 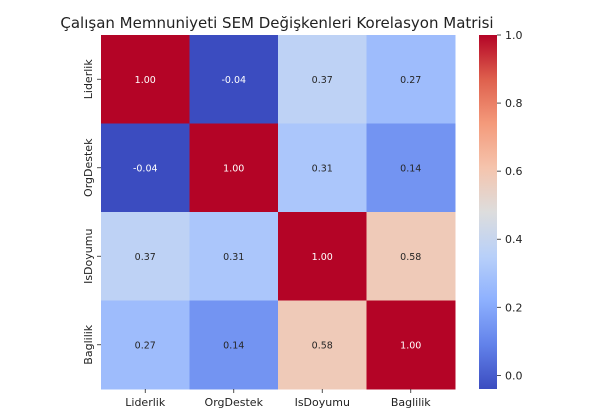 What do you see at coordinates (91, 212) in the screenshot?
I see `y-axis-ticks: Liderlik OrgDestek IsDoyumu Baglilik` at bounding box center [91, 212].